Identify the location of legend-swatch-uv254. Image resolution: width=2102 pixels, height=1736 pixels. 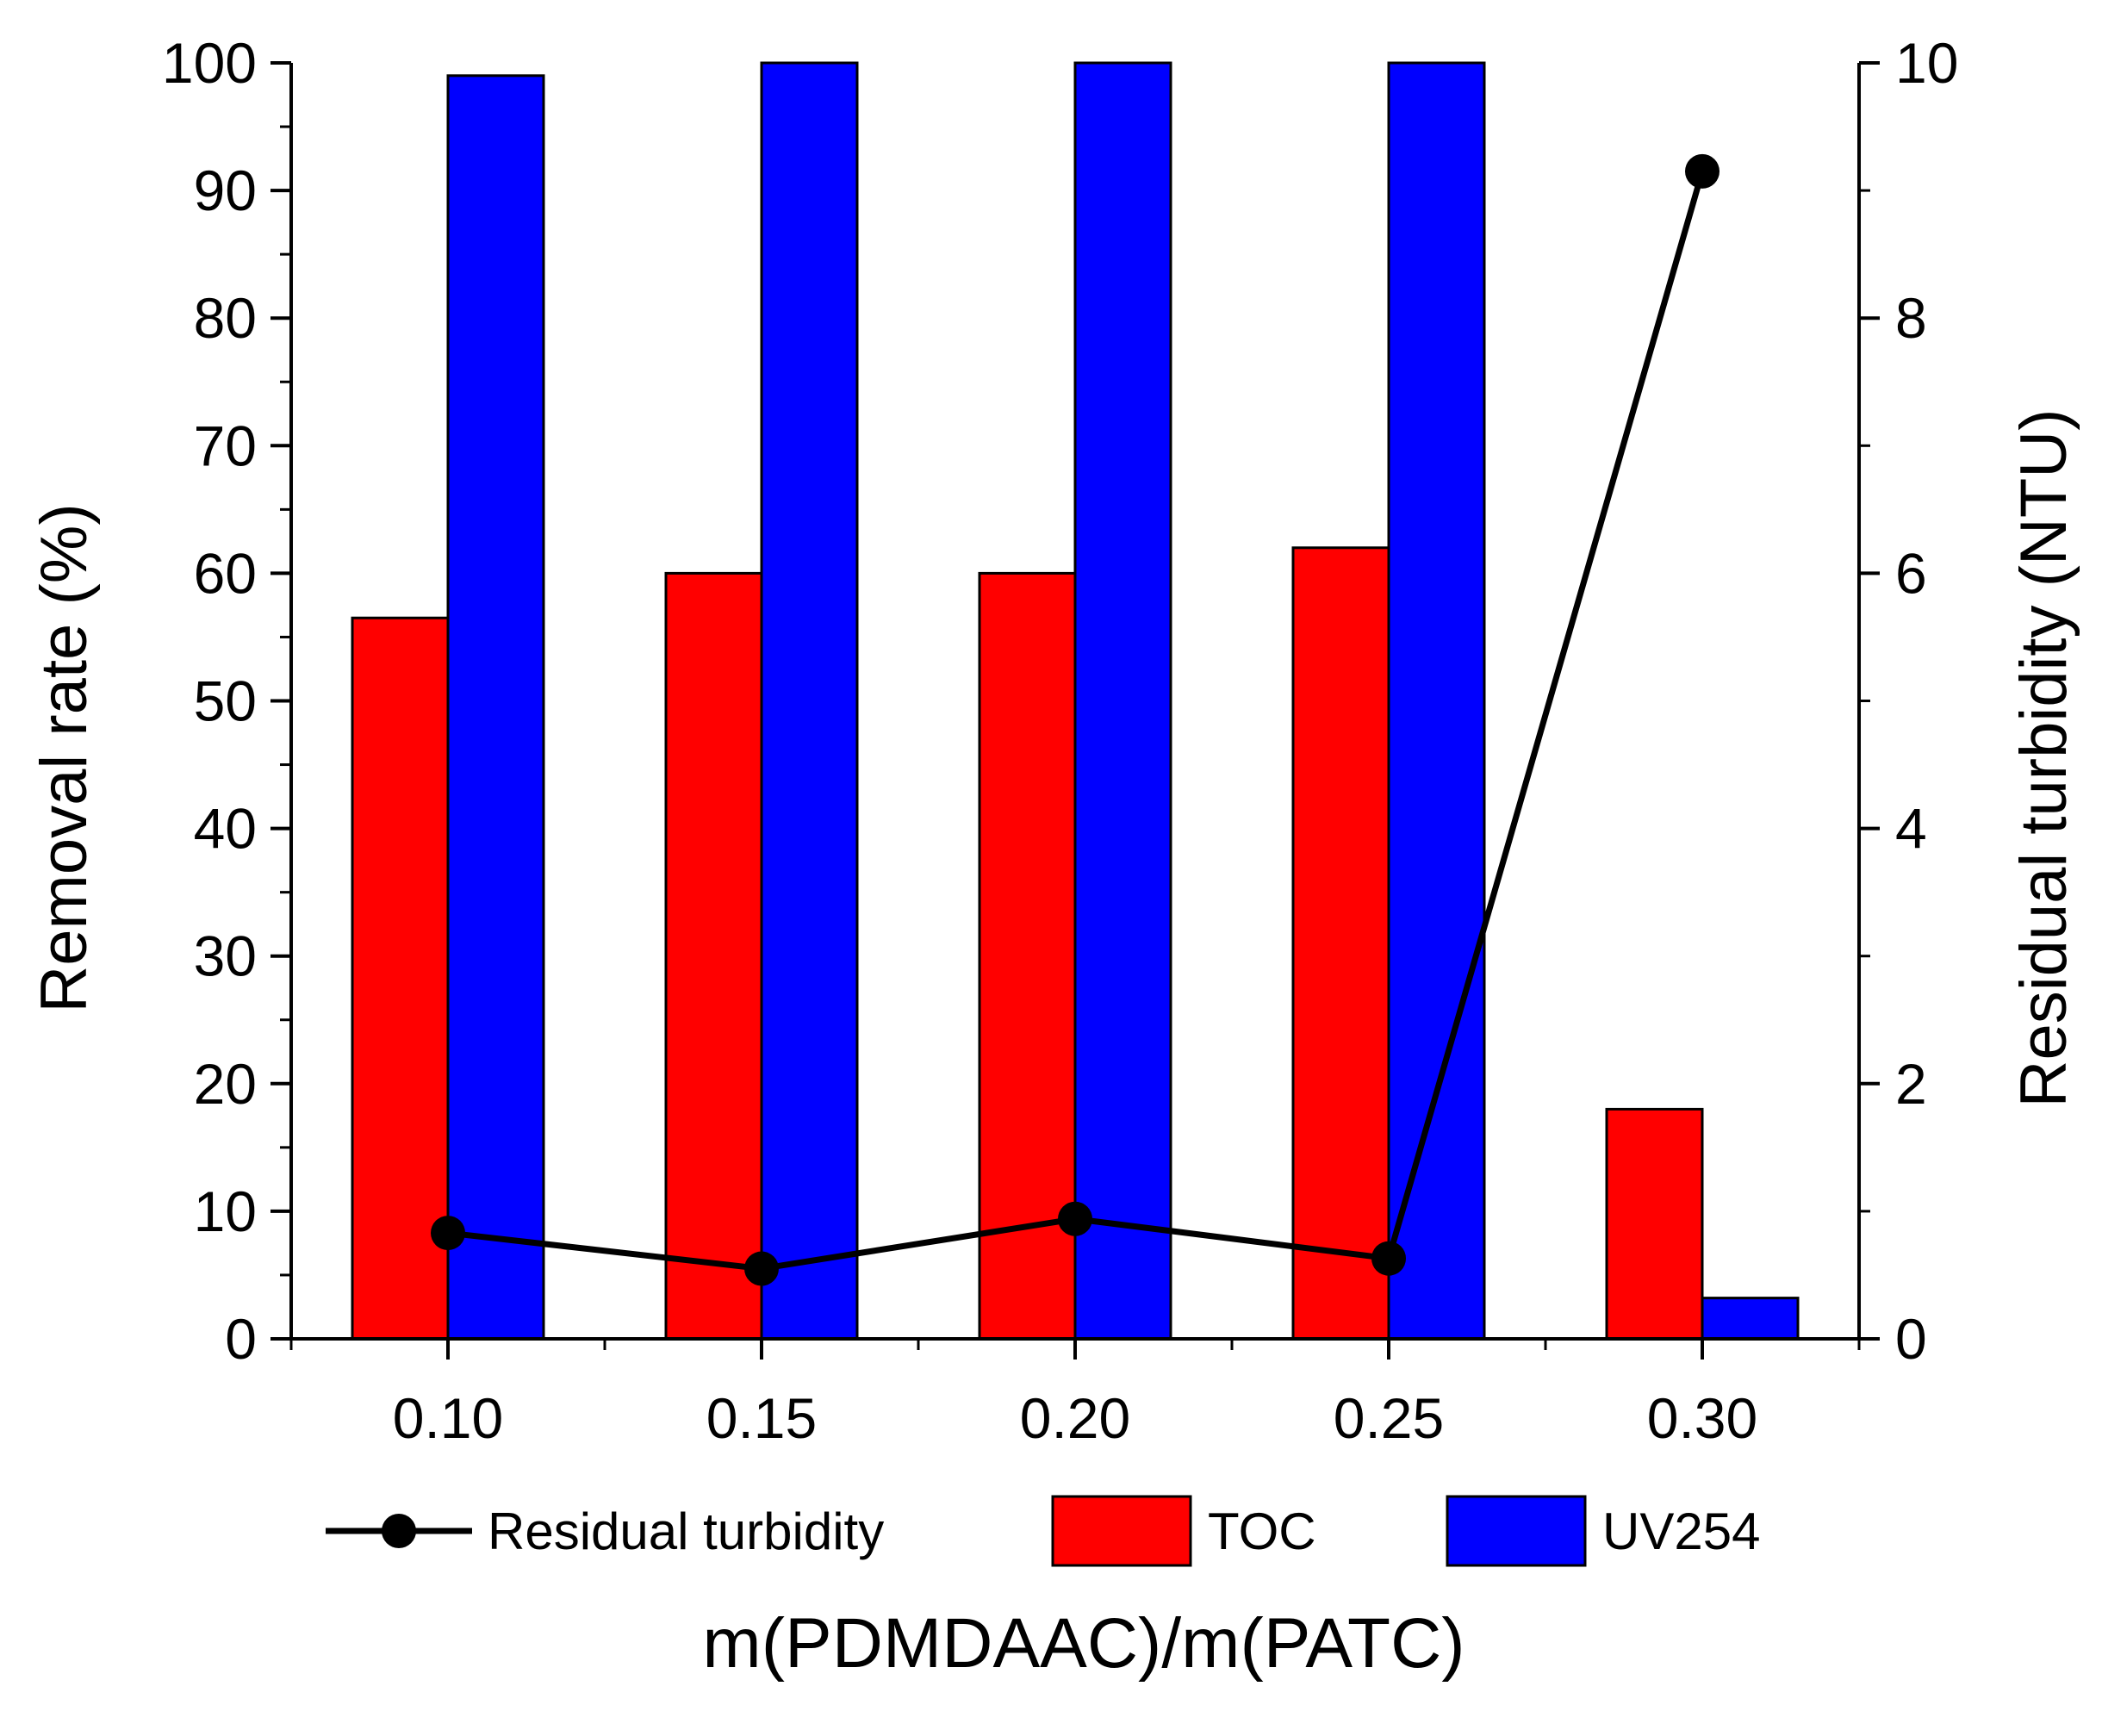
(1516, 1531).